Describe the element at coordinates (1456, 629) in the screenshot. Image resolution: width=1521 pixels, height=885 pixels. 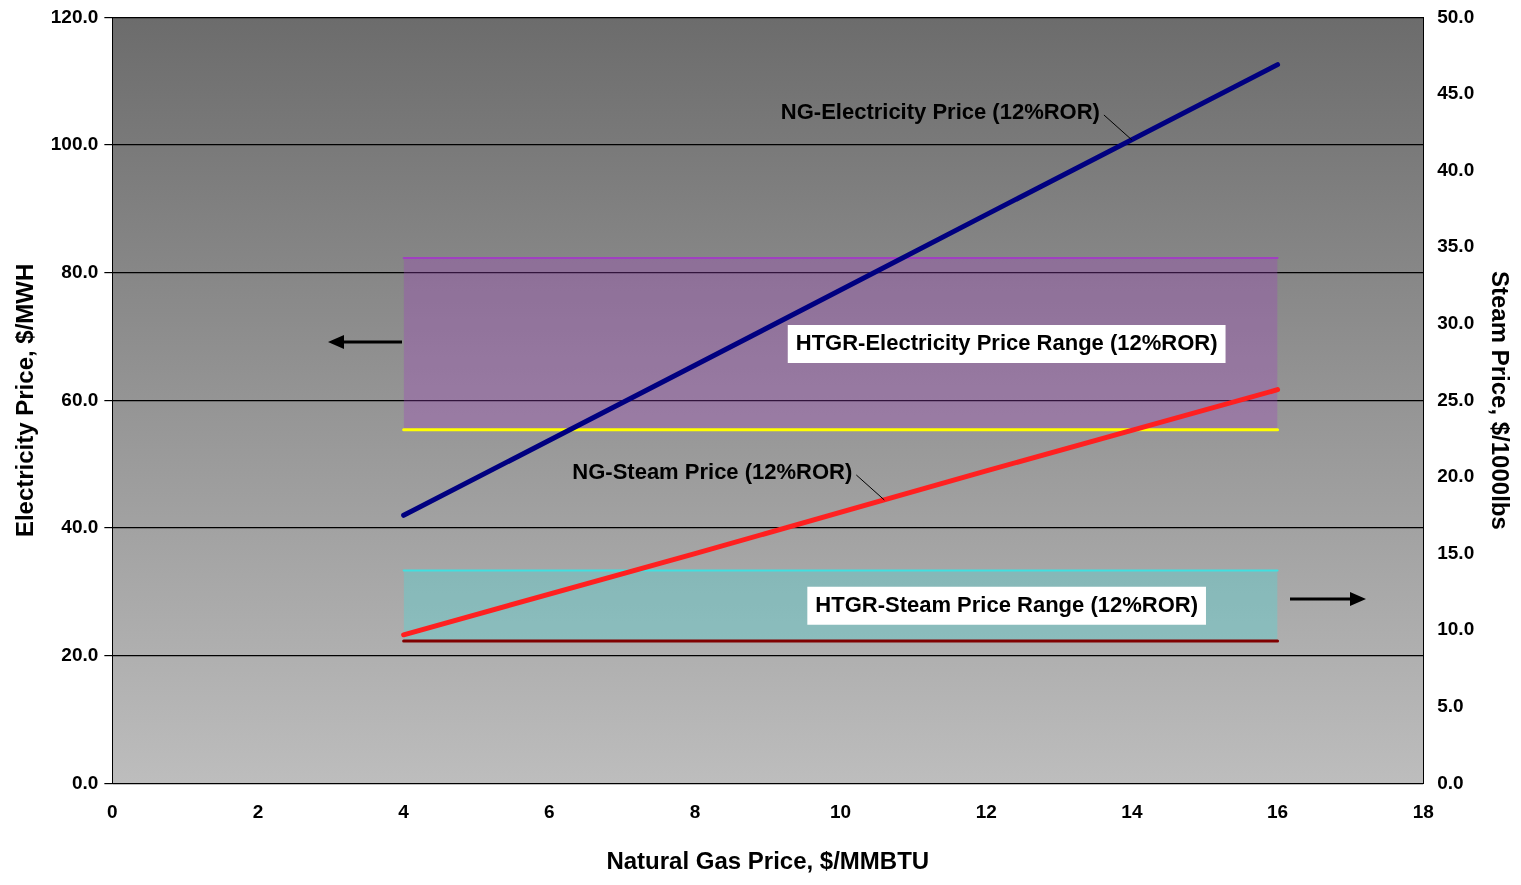
I see `y2-tick-label: 10.0` at that location.